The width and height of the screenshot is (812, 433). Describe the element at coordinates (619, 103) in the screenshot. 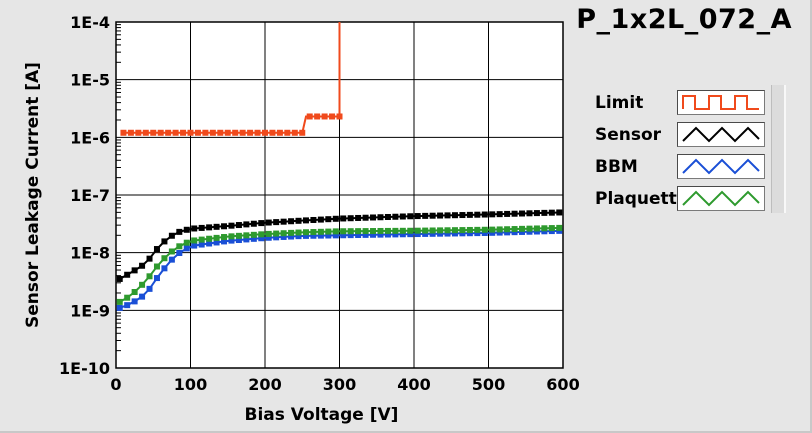

I see `legend-label: Limit` at that location.